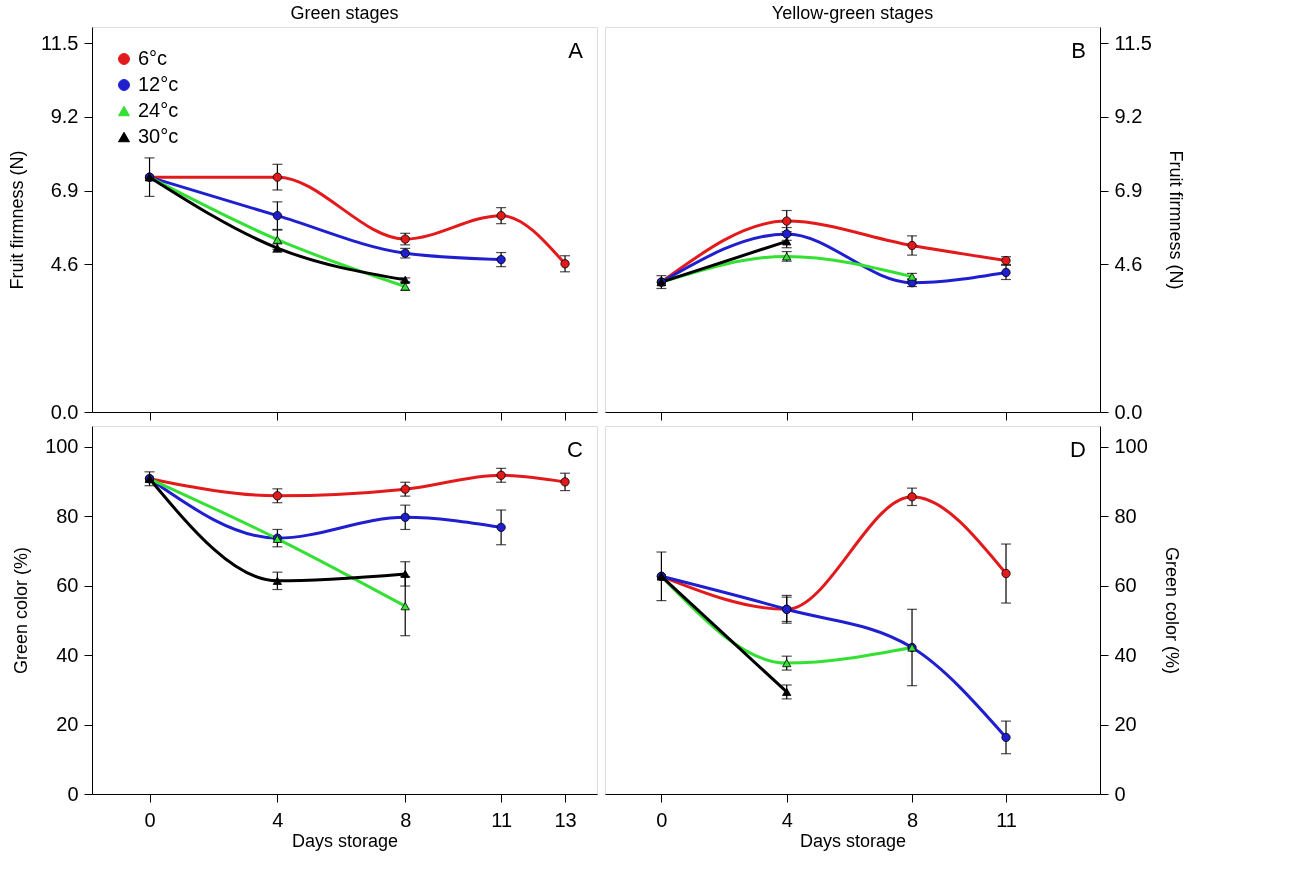 Image resolution: width=1295 pixels, height=870 pixels. What do you see at coordinates (62, 446) in the screenshot?
I see `y-tick-label: 100` at bounding box center [62, 446].